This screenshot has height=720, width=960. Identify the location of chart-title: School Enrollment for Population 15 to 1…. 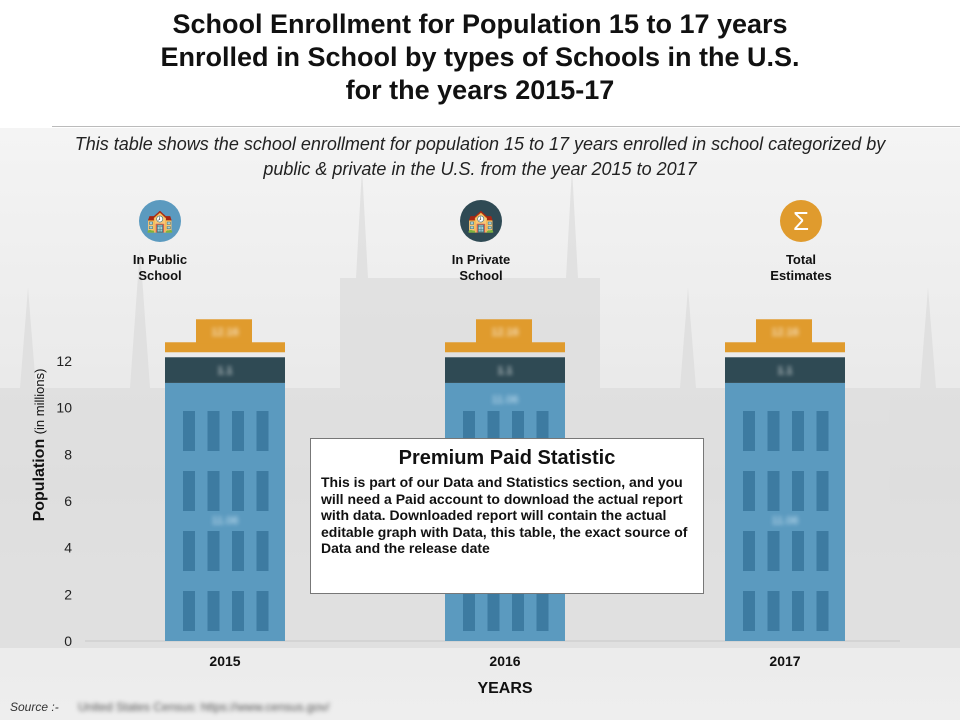
(480, 57).